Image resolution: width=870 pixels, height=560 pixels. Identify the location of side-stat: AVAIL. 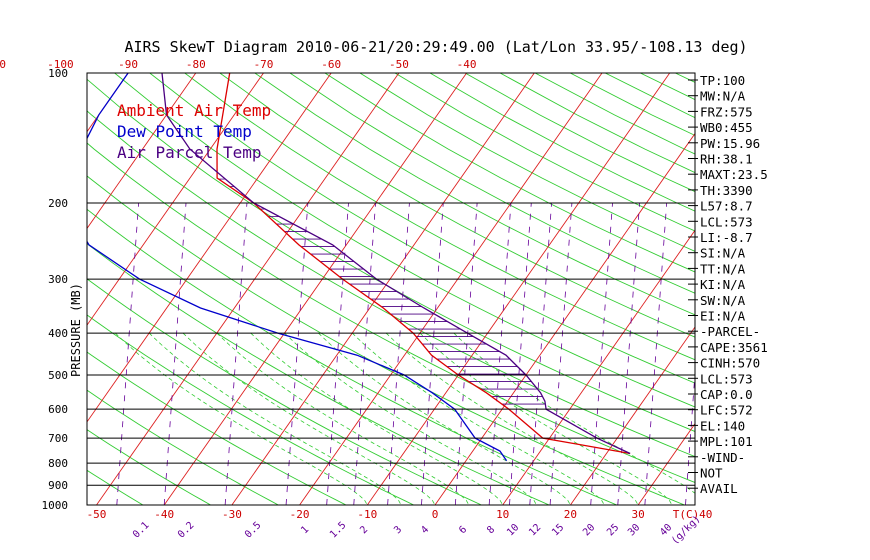
(719, 488).